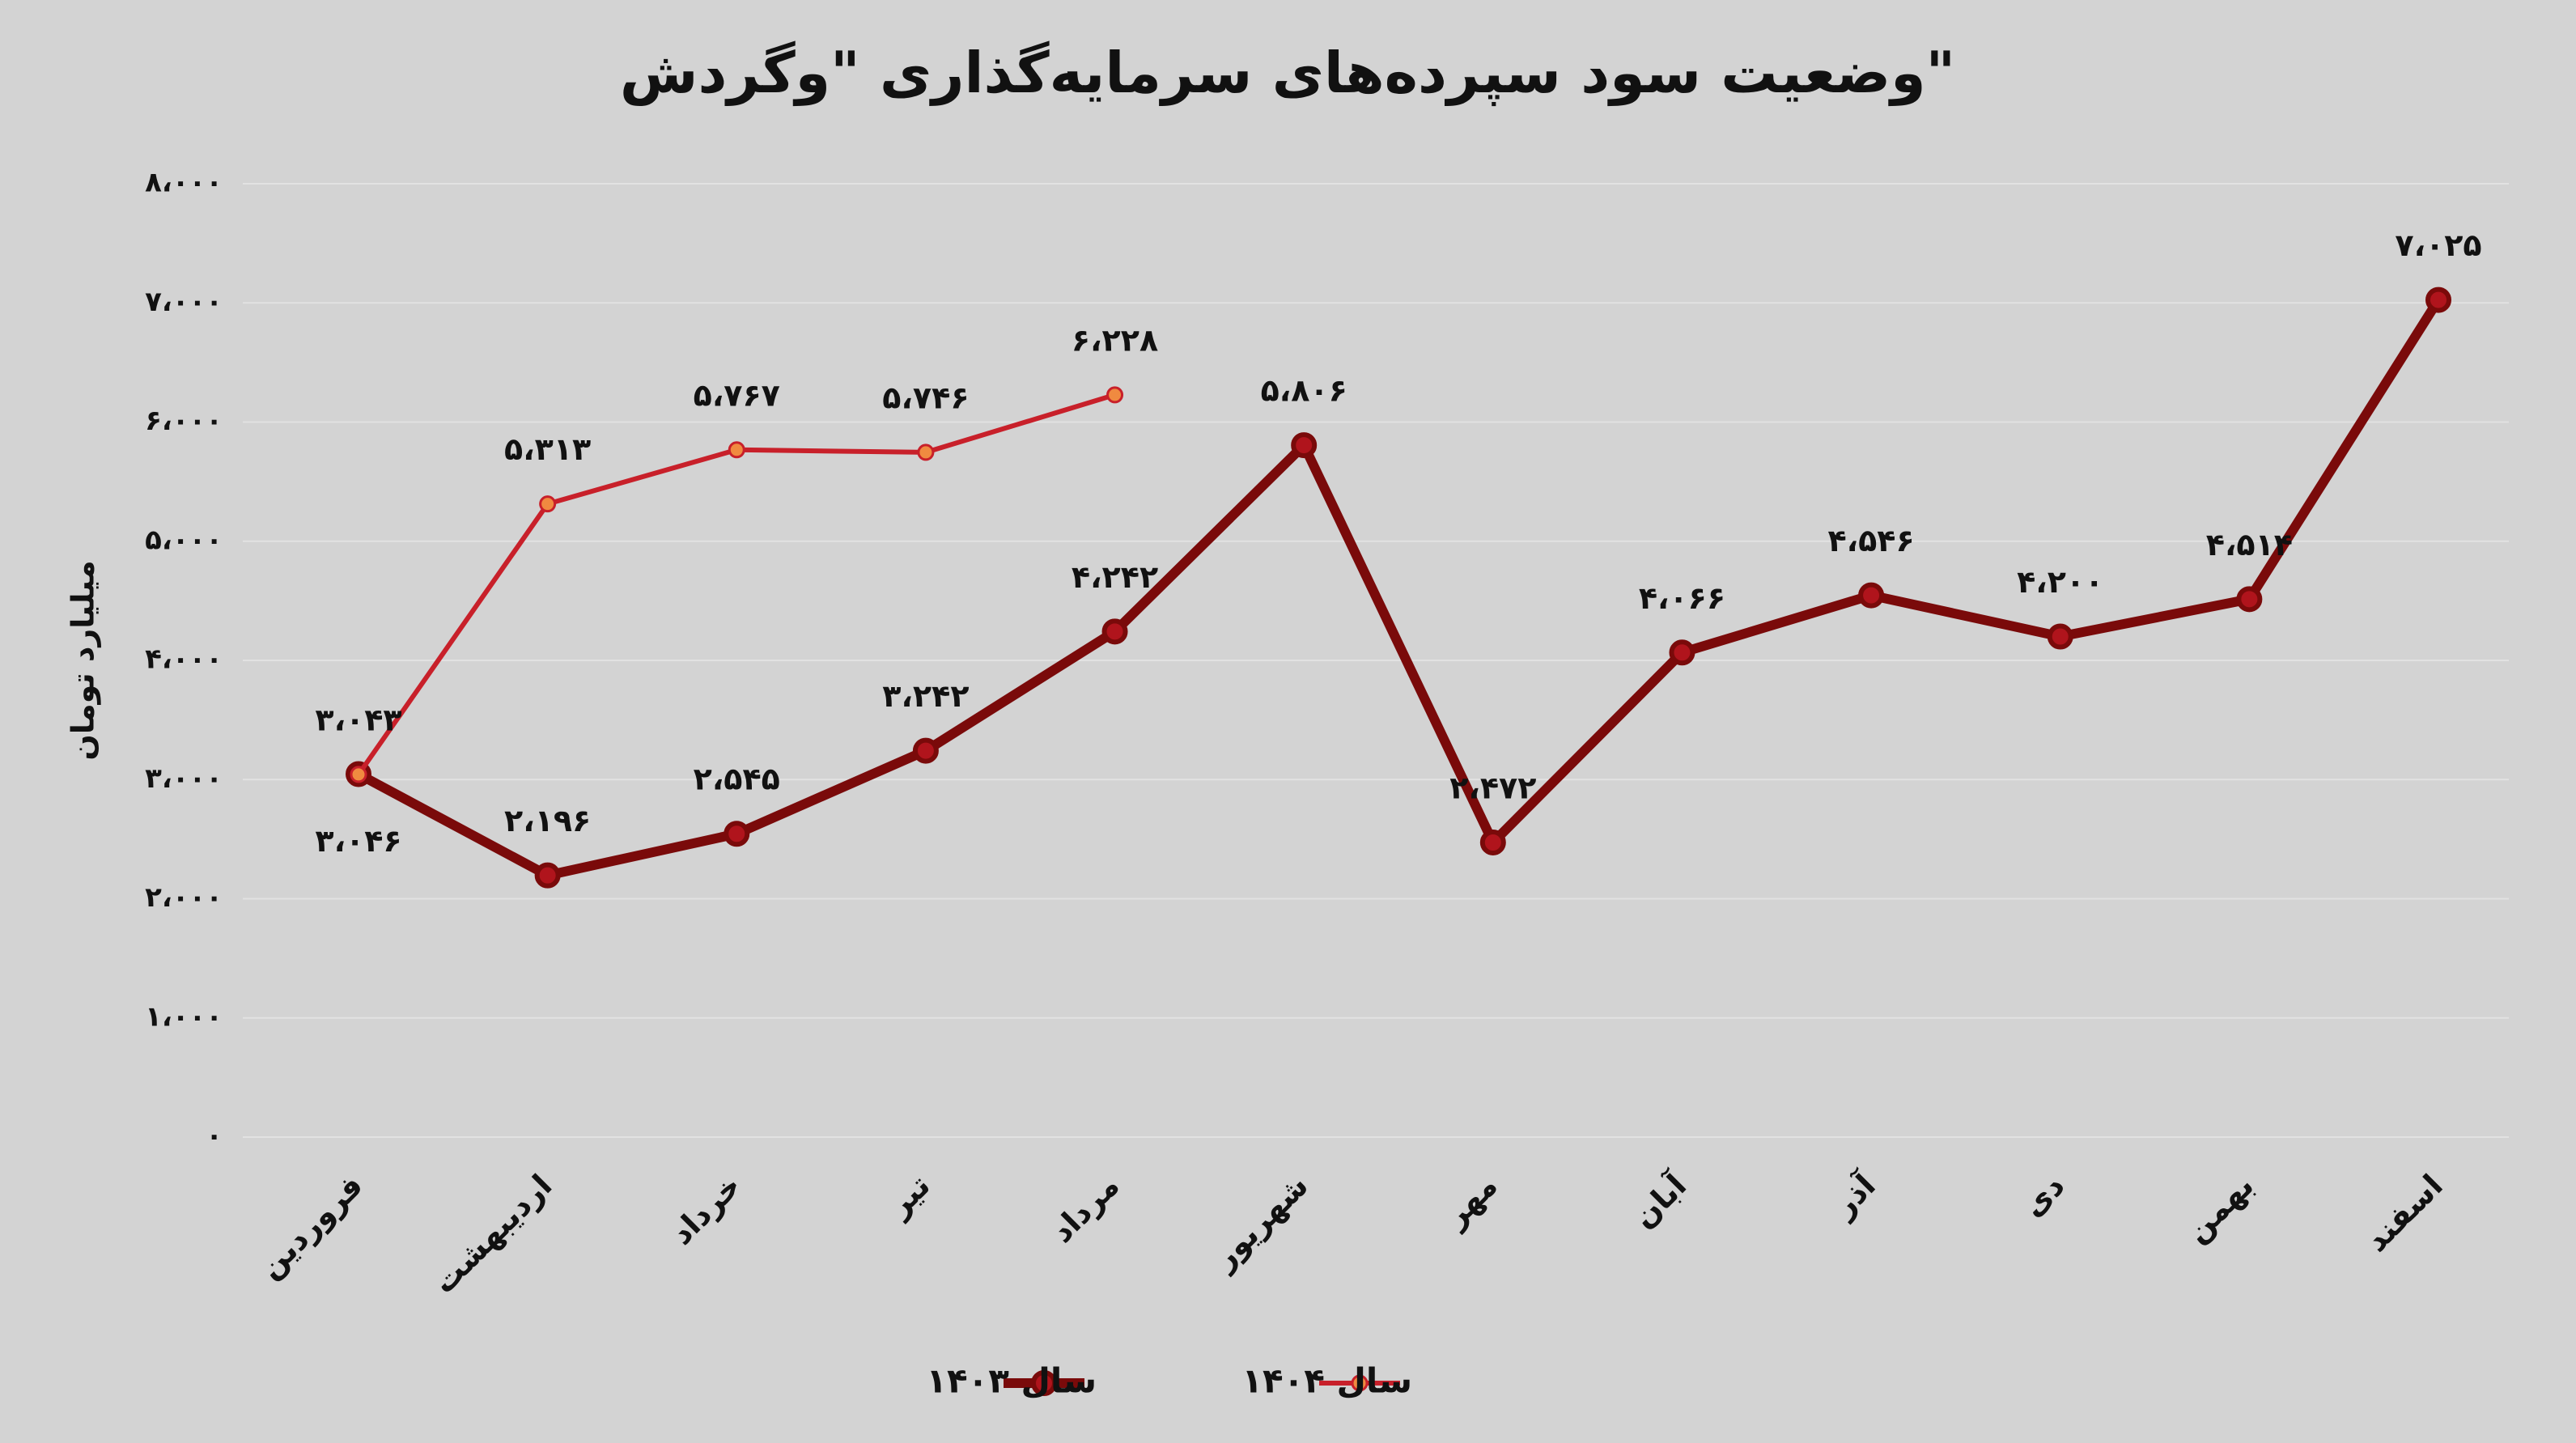  What do you see at coordinates (547, 449) in the screenshot?
I see `data-label: ۵،۳۱۳` at bounding box center [547, 449].